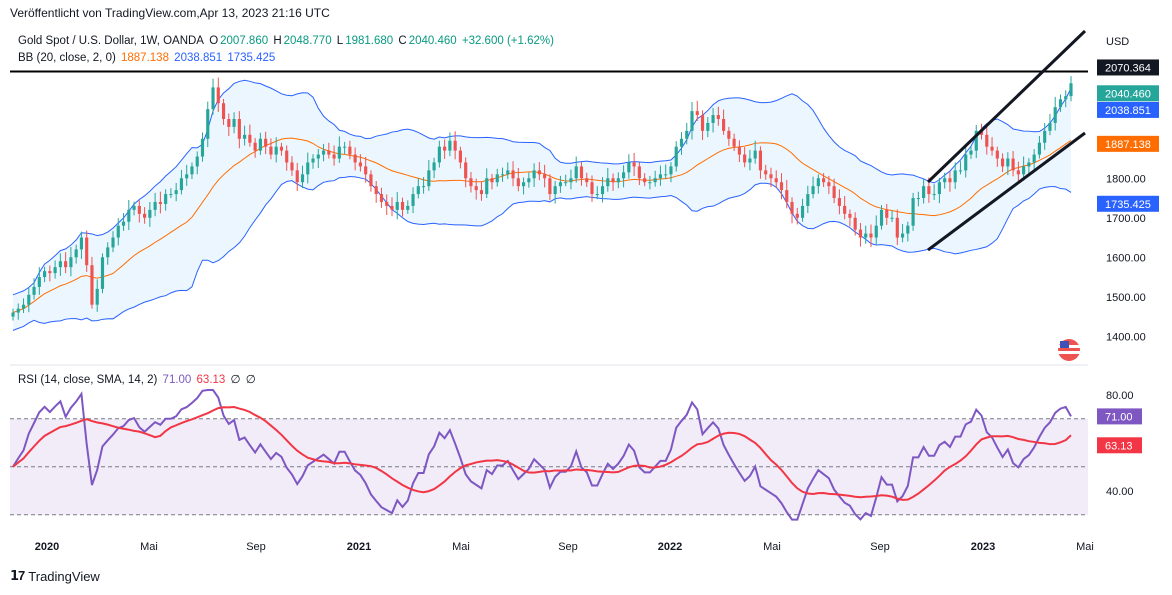 Image resolution: width=1172 pixels, height=595 pixels. I want to click on rsi-tick-label: 80.00, so click(1120, 396).